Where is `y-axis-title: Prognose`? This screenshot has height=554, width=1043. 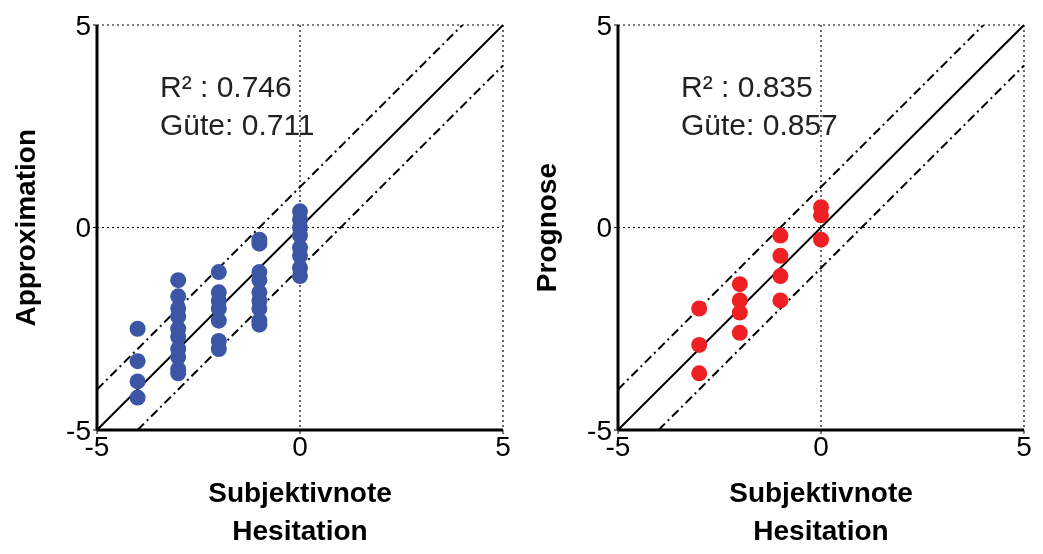
y-axis-title: Prognose is located at coordinates (547, 227).